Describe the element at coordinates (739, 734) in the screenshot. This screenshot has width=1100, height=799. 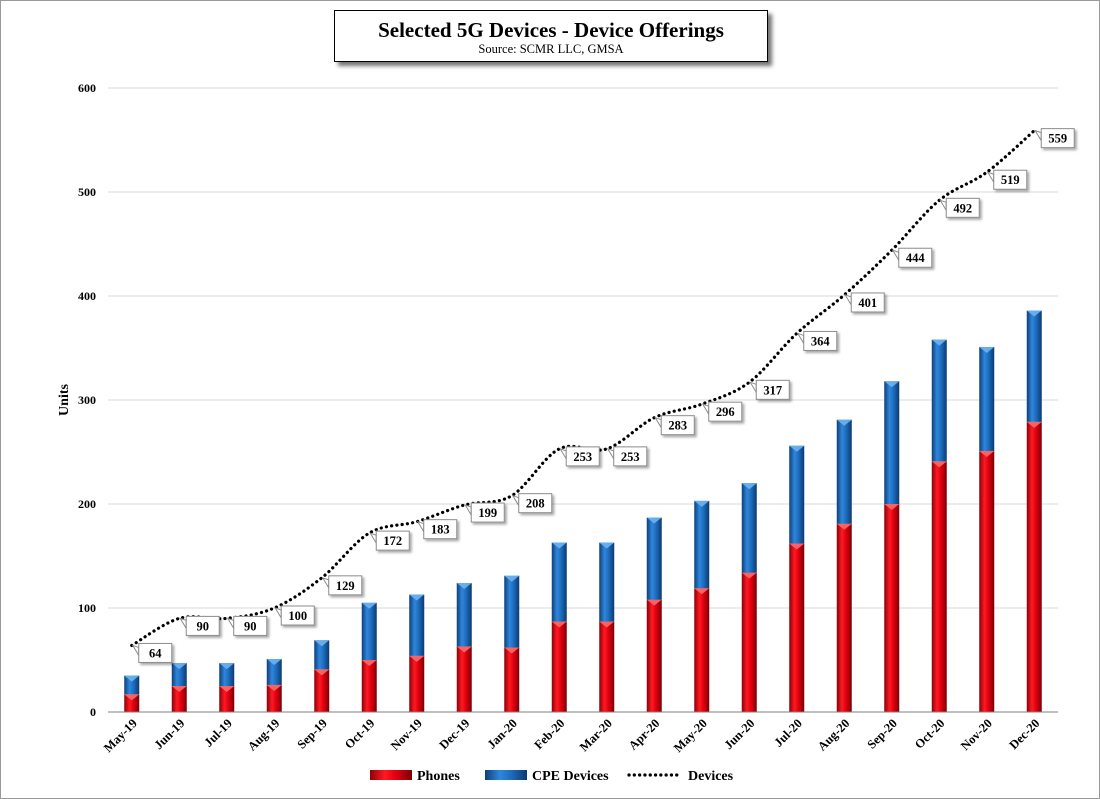
I see `x-tick-label: Jun-20` at that location.